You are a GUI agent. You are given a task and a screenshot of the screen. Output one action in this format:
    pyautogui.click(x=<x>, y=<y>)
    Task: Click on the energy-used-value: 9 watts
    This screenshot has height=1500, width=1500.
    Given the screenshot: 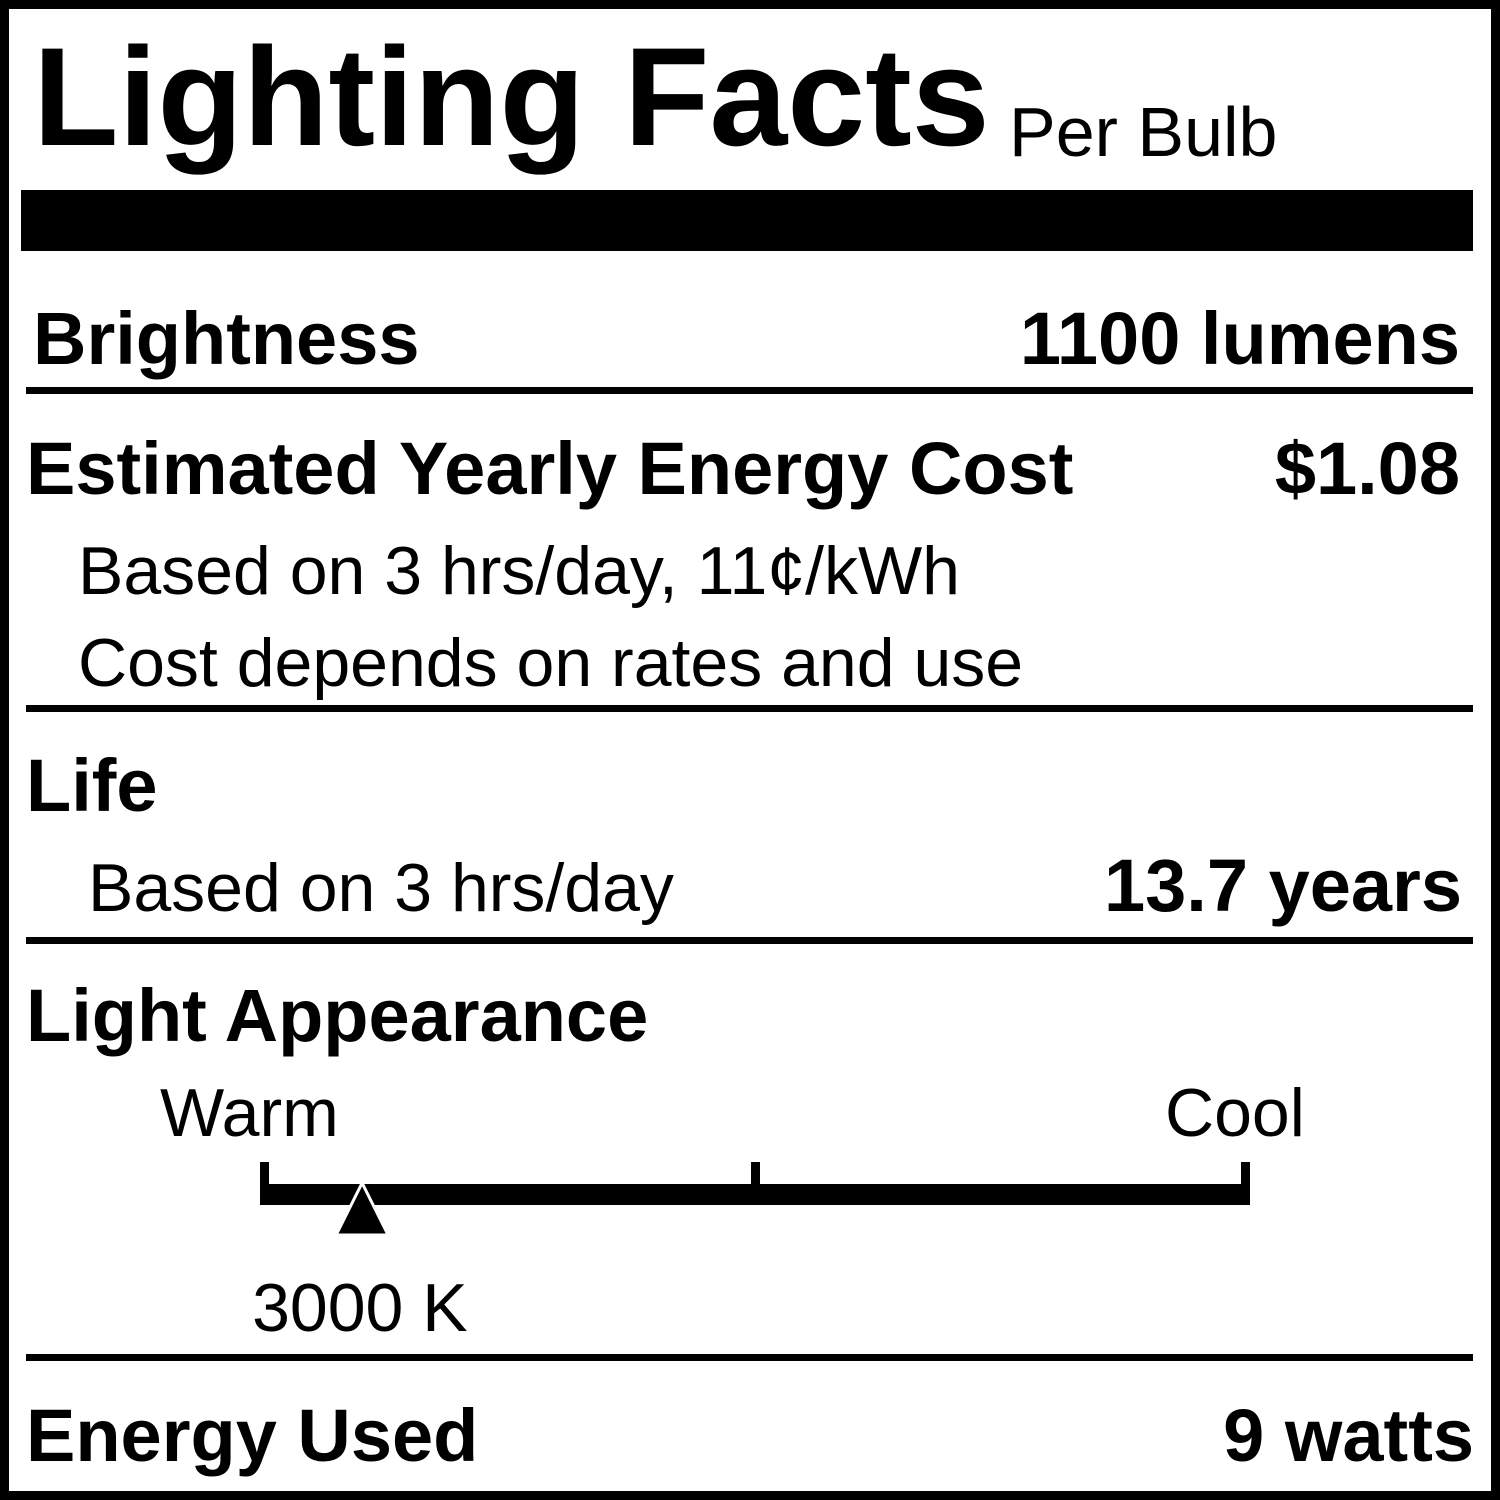 What is the action you would take?
    pyautogui.click(x=1348, y=1435)
    